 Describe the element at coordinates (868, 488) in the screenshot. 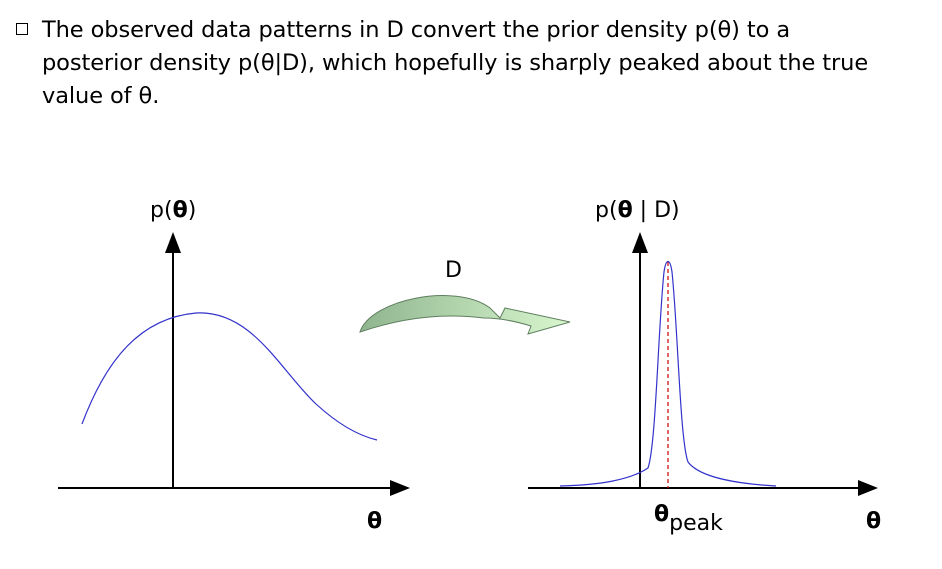

I see `posterior-x-arrowhead-icon` at that location.